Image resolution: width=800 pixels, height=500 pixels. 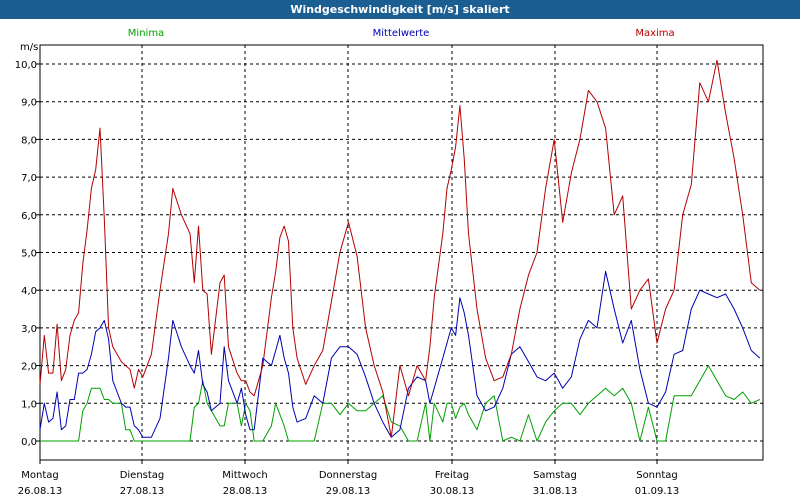 What do you see at coordinates (39, 475) in the screenshot?
I see `x-tick-label-day: Montag` at bounding box center [39, 475].